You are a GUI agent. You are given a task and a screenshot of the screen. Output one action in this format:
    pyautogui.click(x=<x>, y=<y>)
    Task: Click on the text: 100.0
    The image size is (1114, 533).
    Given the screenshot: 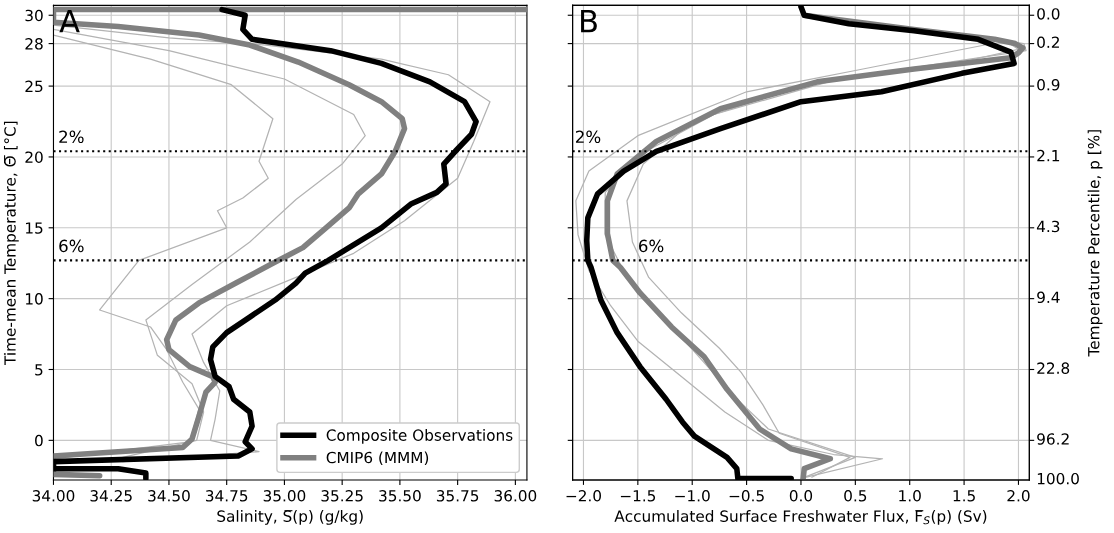 What is the action you would take?
    pyautogui.click(x=1058, y=478)
    